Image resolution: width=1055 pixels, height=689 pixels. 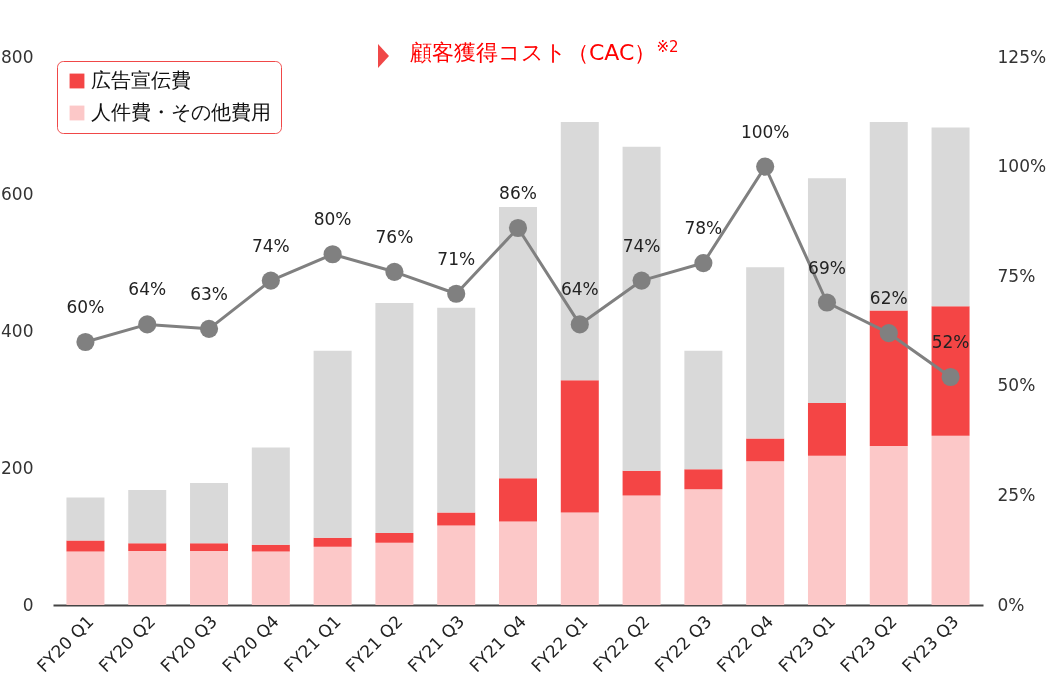 What do you see at coordinates (17, 330) in the screenshot?
I see `y-tick-label: 400` at bounding box center [17, 330].